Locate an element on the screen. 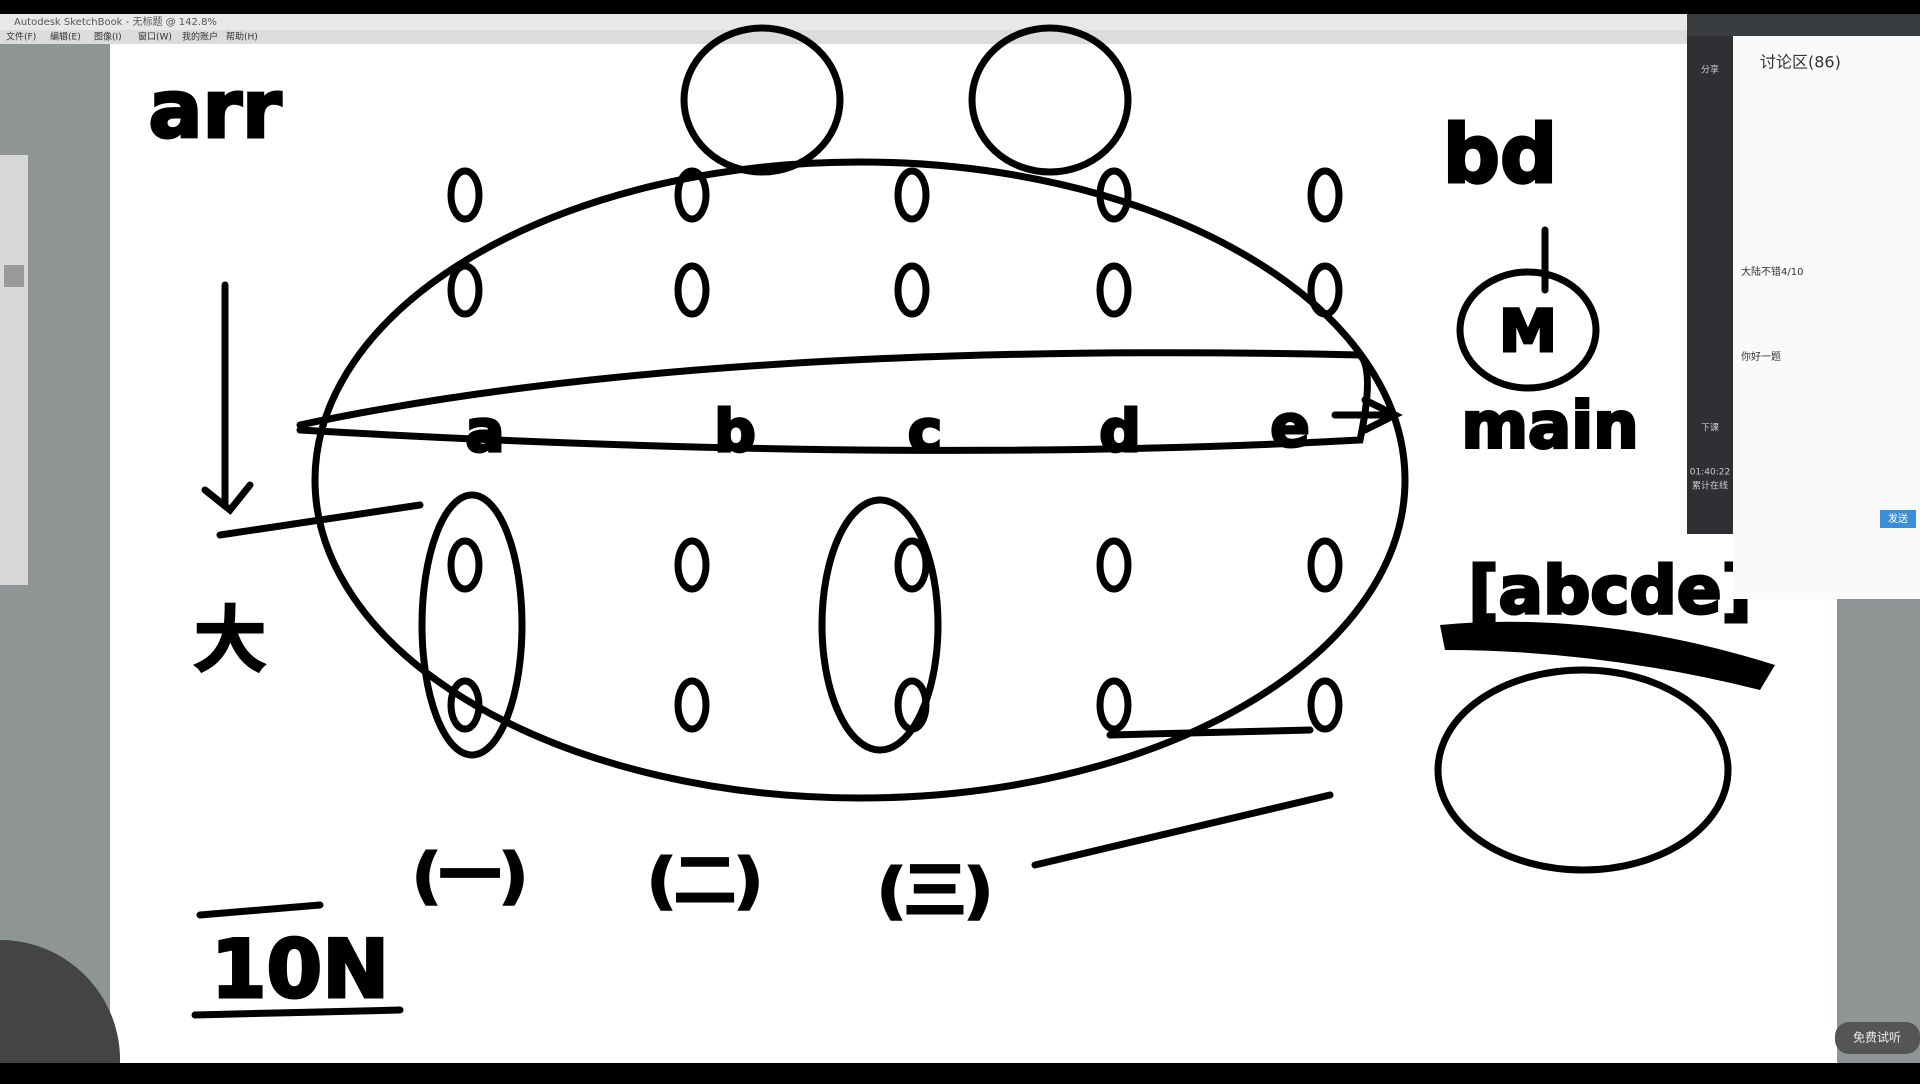  handwritten-label: e is located at coordinates (1289, 426).